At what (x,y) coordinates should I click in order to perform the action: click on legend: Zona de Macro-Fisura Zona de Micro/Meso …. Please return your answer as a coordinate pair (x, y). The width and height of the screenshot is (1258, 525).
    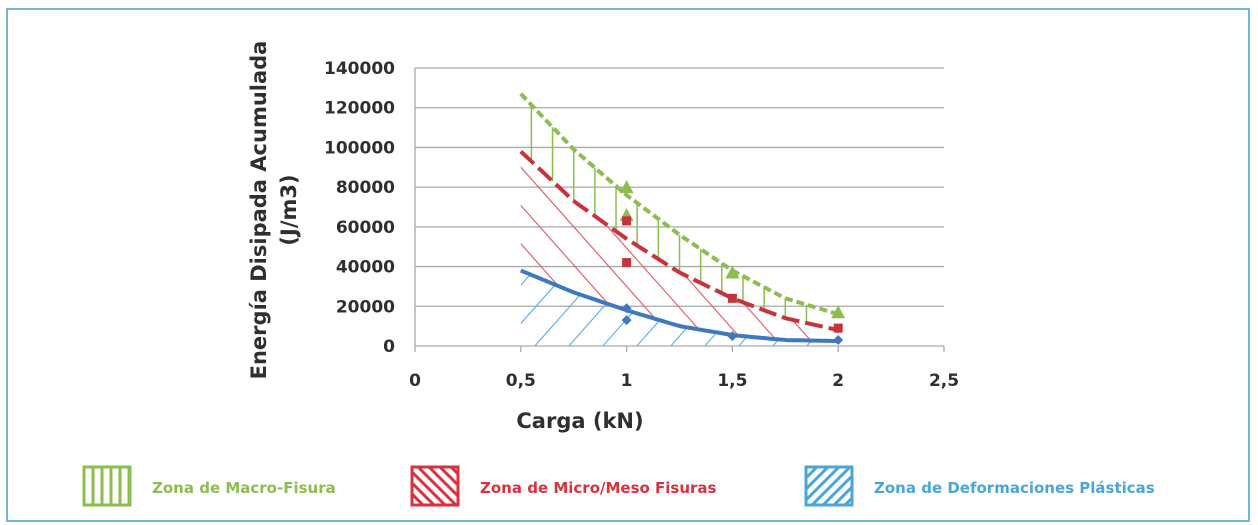
    Looking at the image, I should click on (618, 486).